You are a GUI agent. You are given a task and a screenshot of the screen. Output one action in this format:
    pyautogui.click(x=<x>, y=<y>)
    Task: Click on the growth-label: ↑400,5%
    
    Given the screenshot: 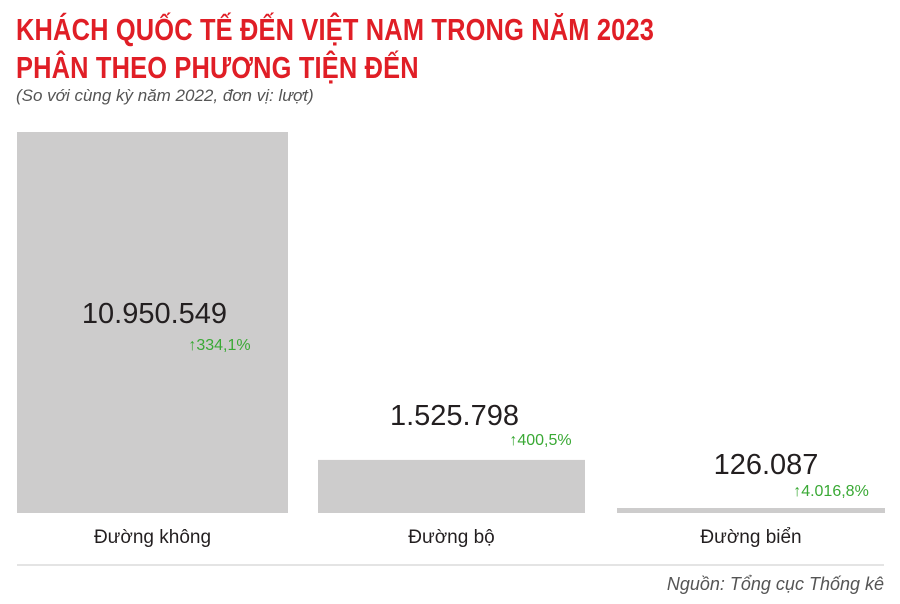 What is the action you would take?
    pyautogui.click(x=540, y=440)
    